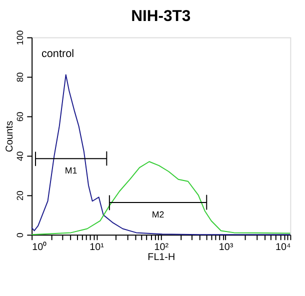 The image size is (305, 296). What do you see at coordinates (97, 247) in the screenshot?
I see `x-tick-label: 10¹` at bounding box center [97, 247].